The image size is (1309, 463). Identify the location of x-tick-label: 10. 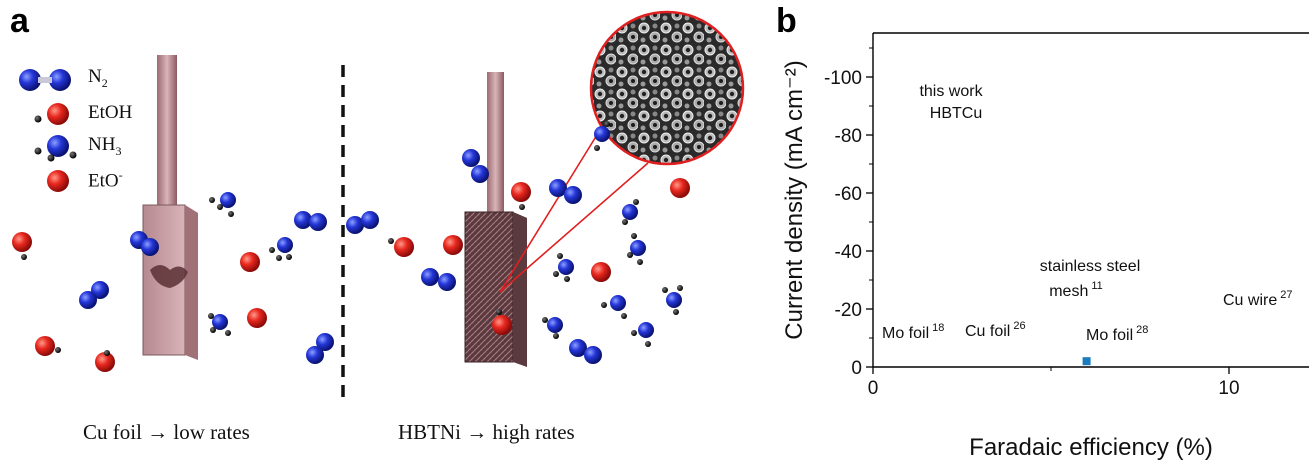
(1228, 388).